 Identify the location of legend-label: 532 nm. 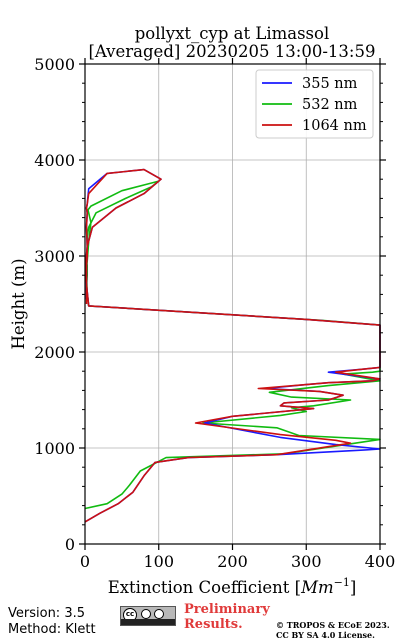
(330, 105).